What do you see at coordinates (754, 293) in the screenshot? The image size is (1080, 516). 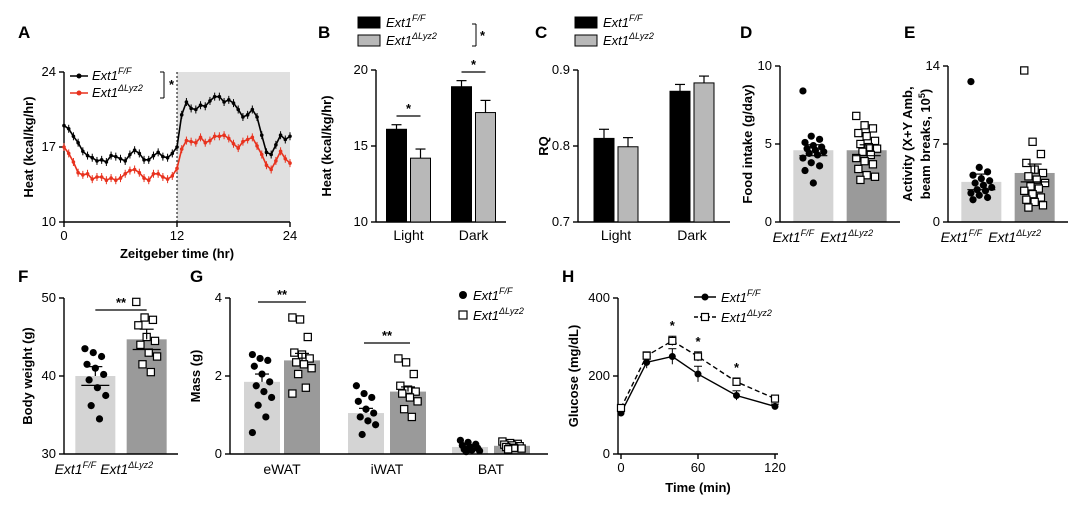 I see `legend-h-label-control-sup: F/F` at bounding box center [754, 293].